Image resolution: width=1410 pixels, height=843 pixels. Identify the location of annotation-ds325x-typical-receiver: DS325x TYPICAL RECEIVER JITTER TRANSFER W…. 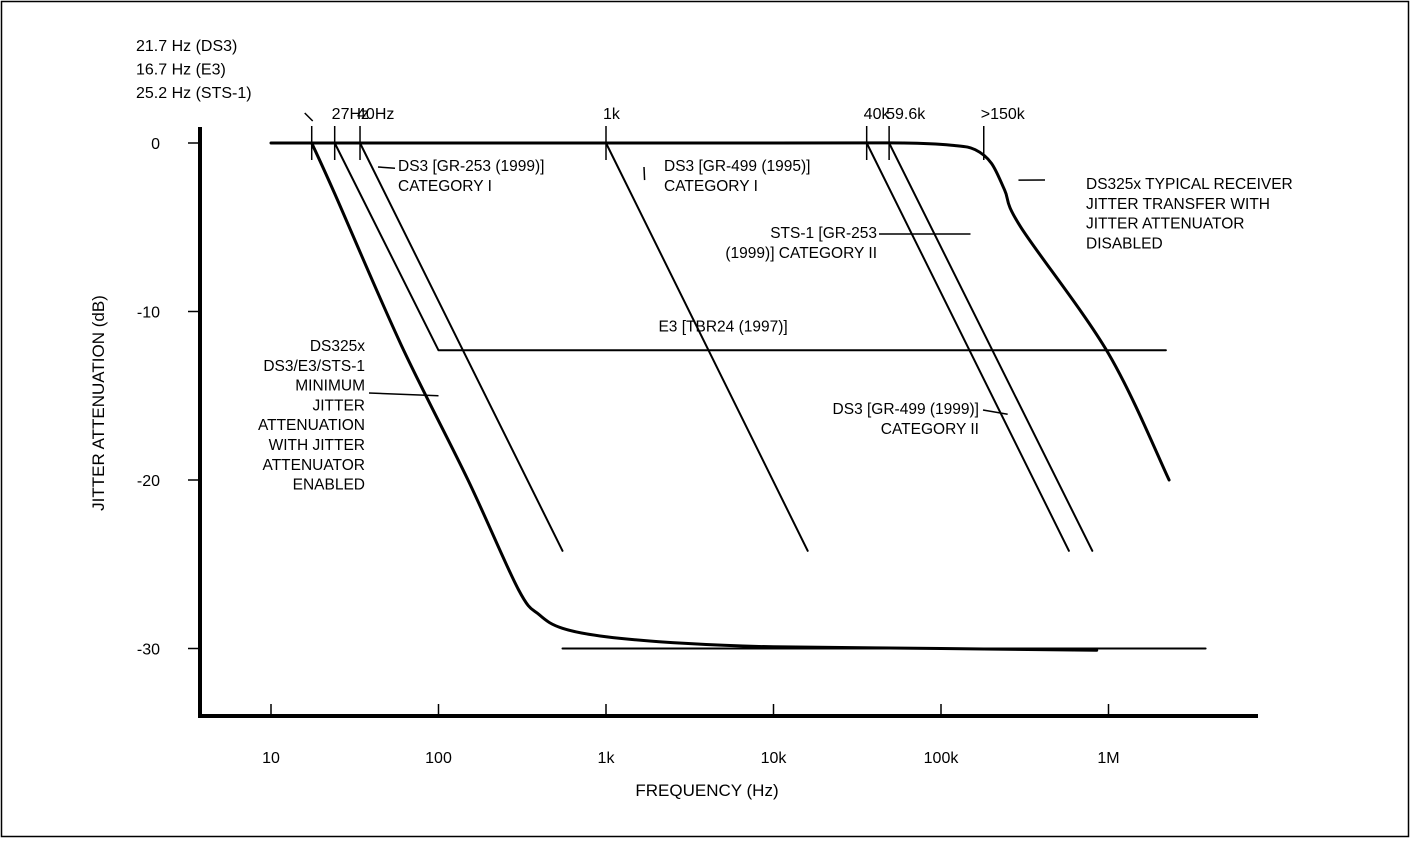
(1155, 214).